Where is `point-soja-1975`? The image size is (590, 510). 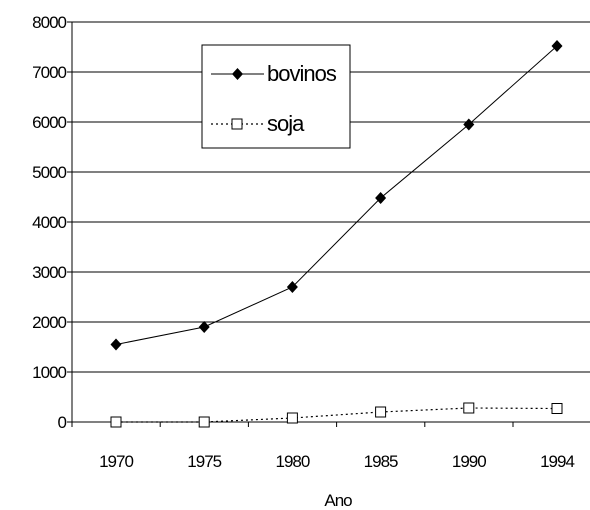 point-soja-1975 is located at coordinates (204, 422).